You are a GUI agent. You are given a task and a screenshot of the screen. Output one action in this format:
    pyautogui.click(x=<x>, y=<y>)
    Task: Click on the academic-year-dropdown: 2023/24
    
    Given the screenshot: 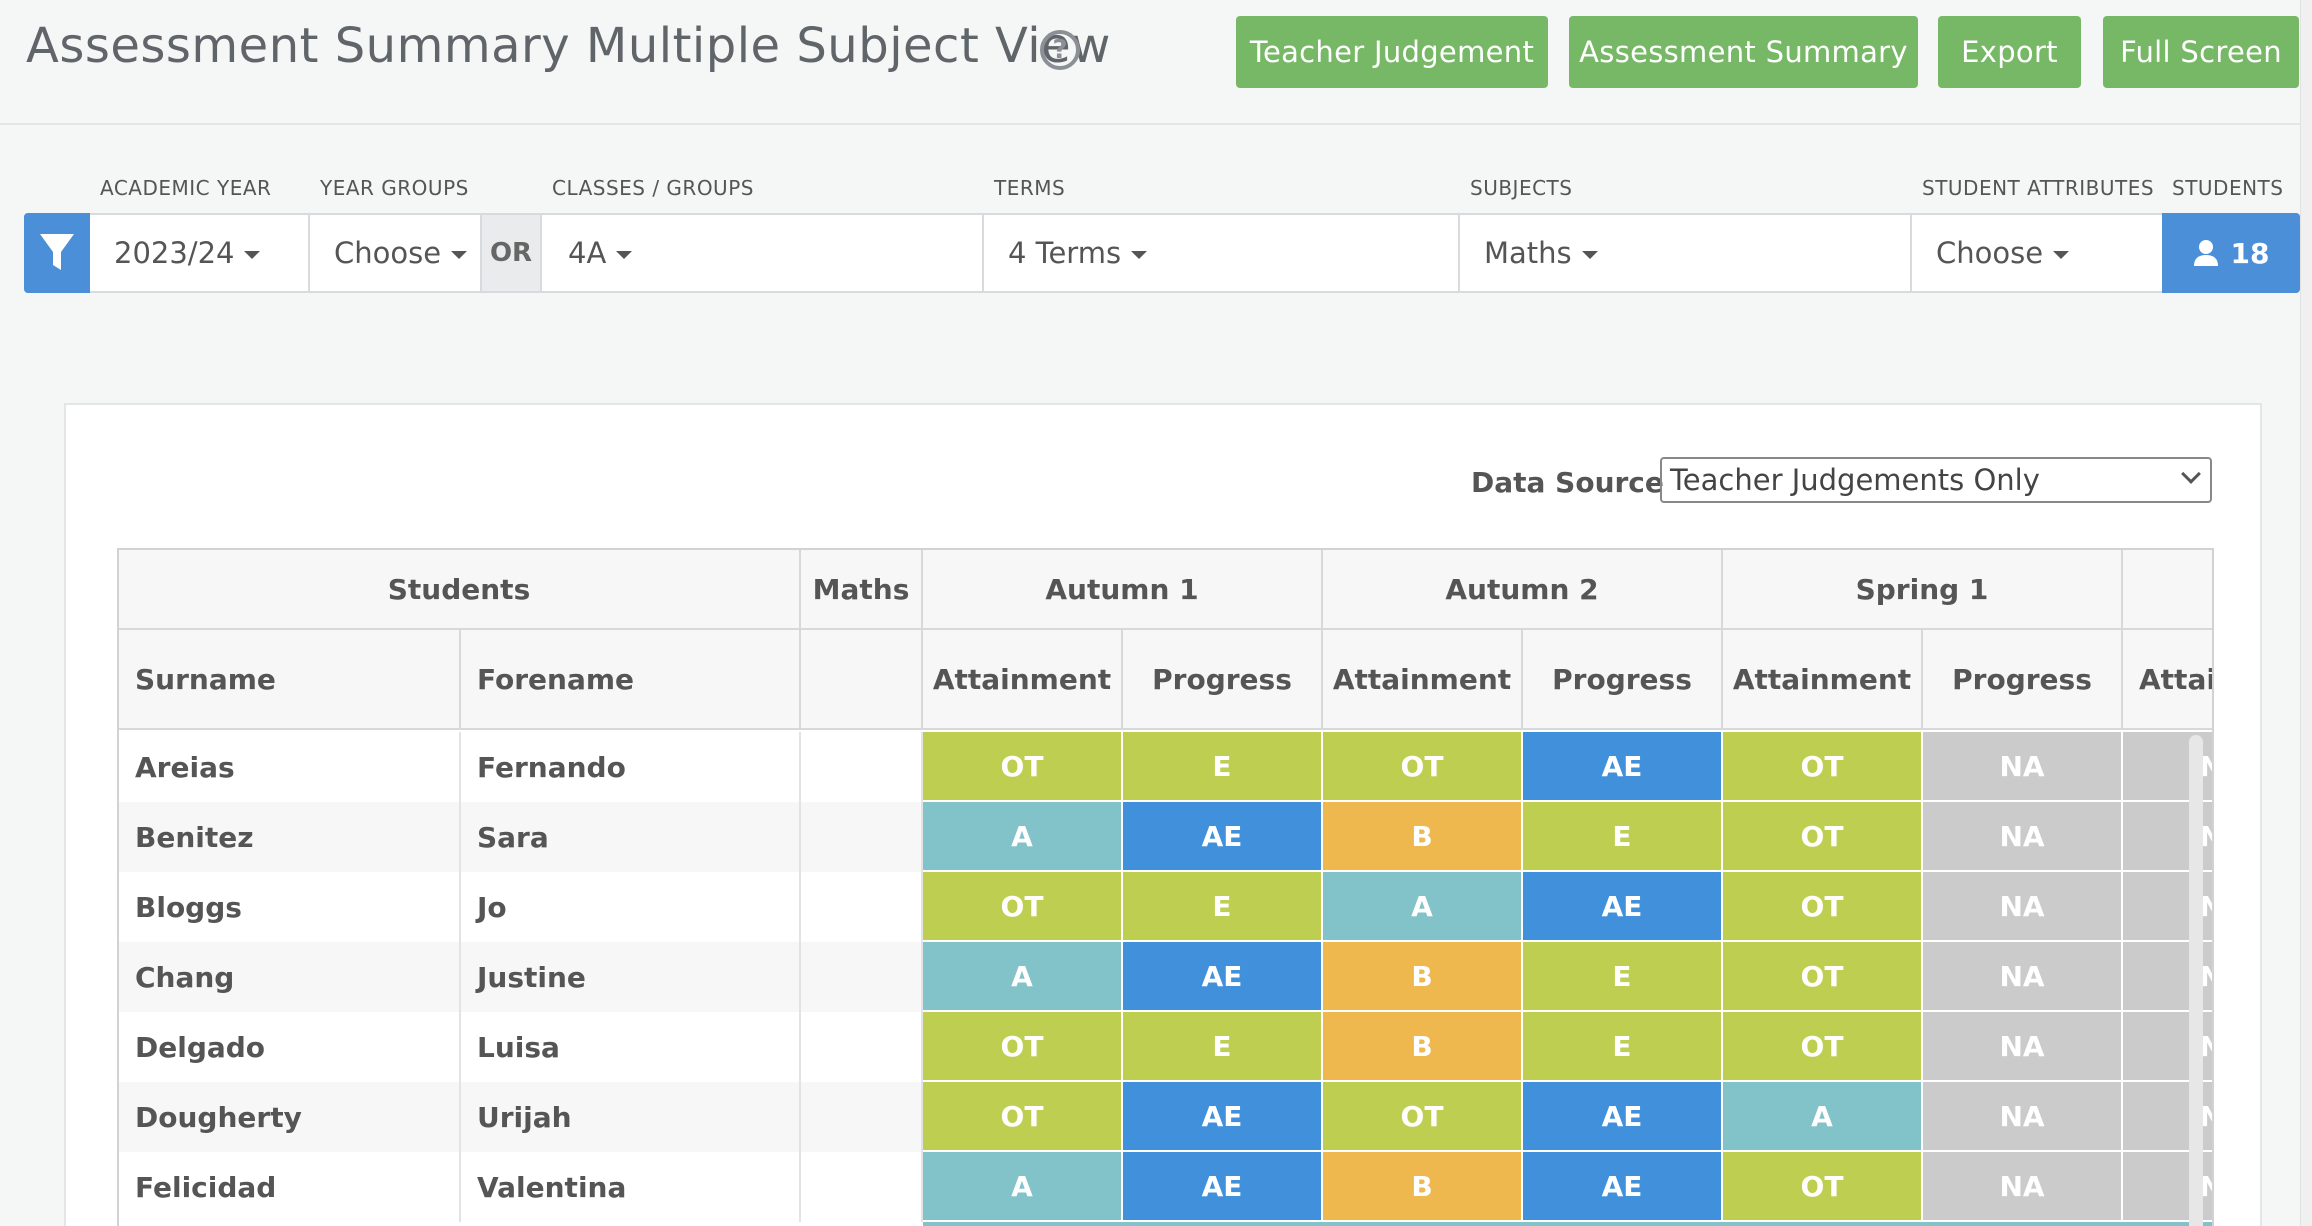 What is the action you would take?
    pyautogui.click(x=200, y=253)
    